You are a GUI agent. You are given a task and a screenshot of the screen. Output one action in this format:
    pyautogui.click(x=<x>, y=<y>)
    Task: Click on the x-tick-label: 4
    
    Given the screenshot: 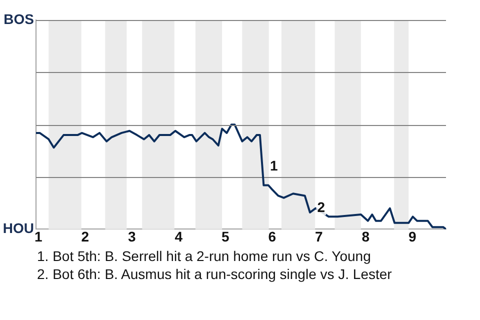 What is the action you would take?
    pyautogui.click(x=178, y=236)
    